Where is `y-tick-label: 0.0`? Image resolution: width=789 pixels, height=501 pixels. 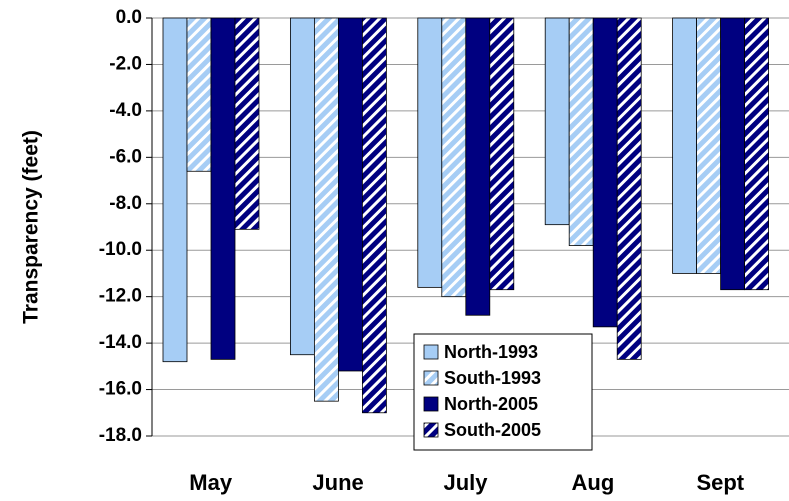
y-tick-label: 0.0 is located at coordinates (129, 17).